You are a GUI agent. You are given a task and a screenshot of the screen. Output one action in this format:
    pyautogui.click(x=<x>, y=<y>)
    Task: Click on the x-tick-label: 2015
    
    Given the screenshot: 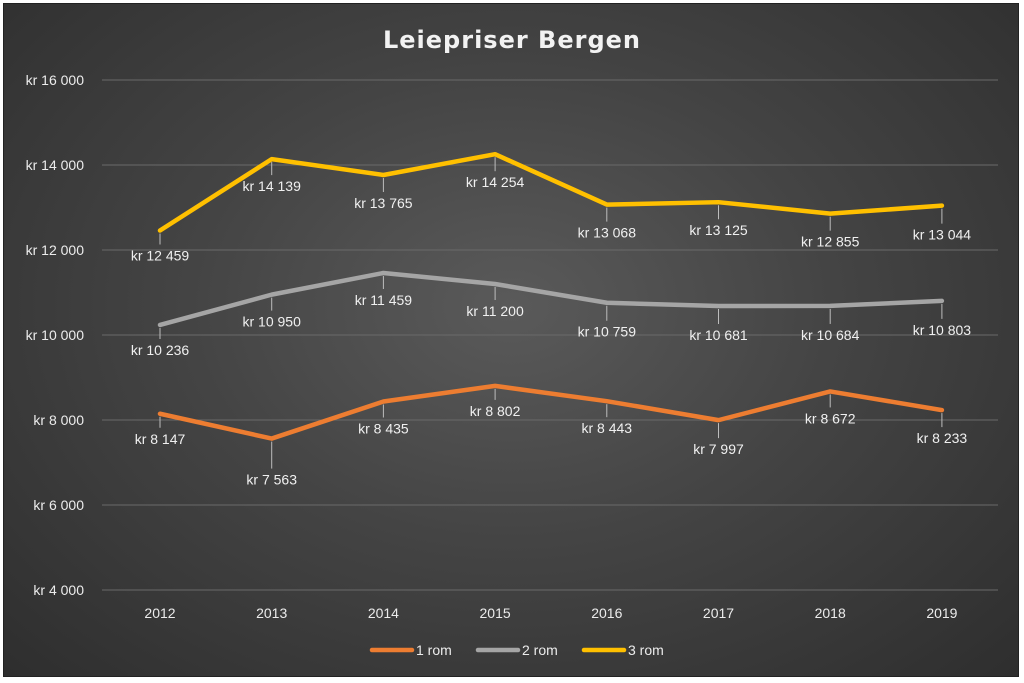 What is the action you would take?
    pyautogui.click(x=495, y=613)
    